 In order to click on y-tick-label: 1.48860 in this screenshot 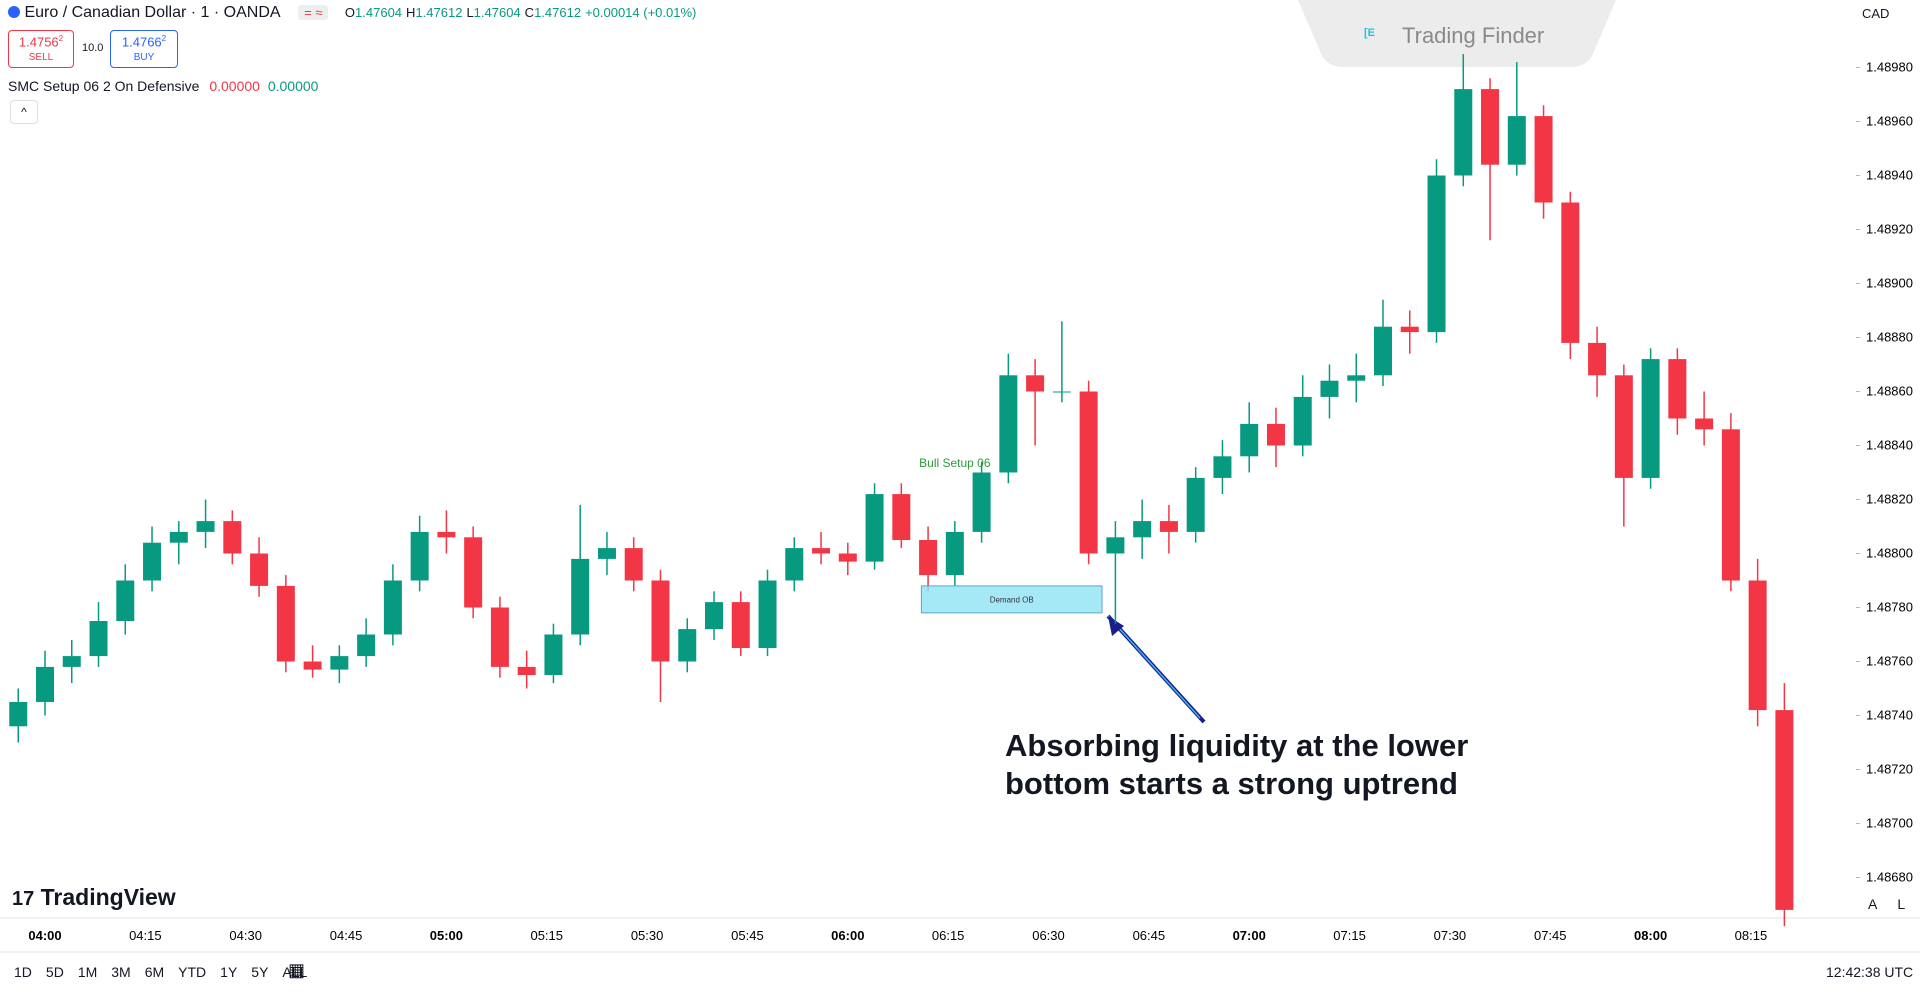, I will do `click(1889, 391)`.